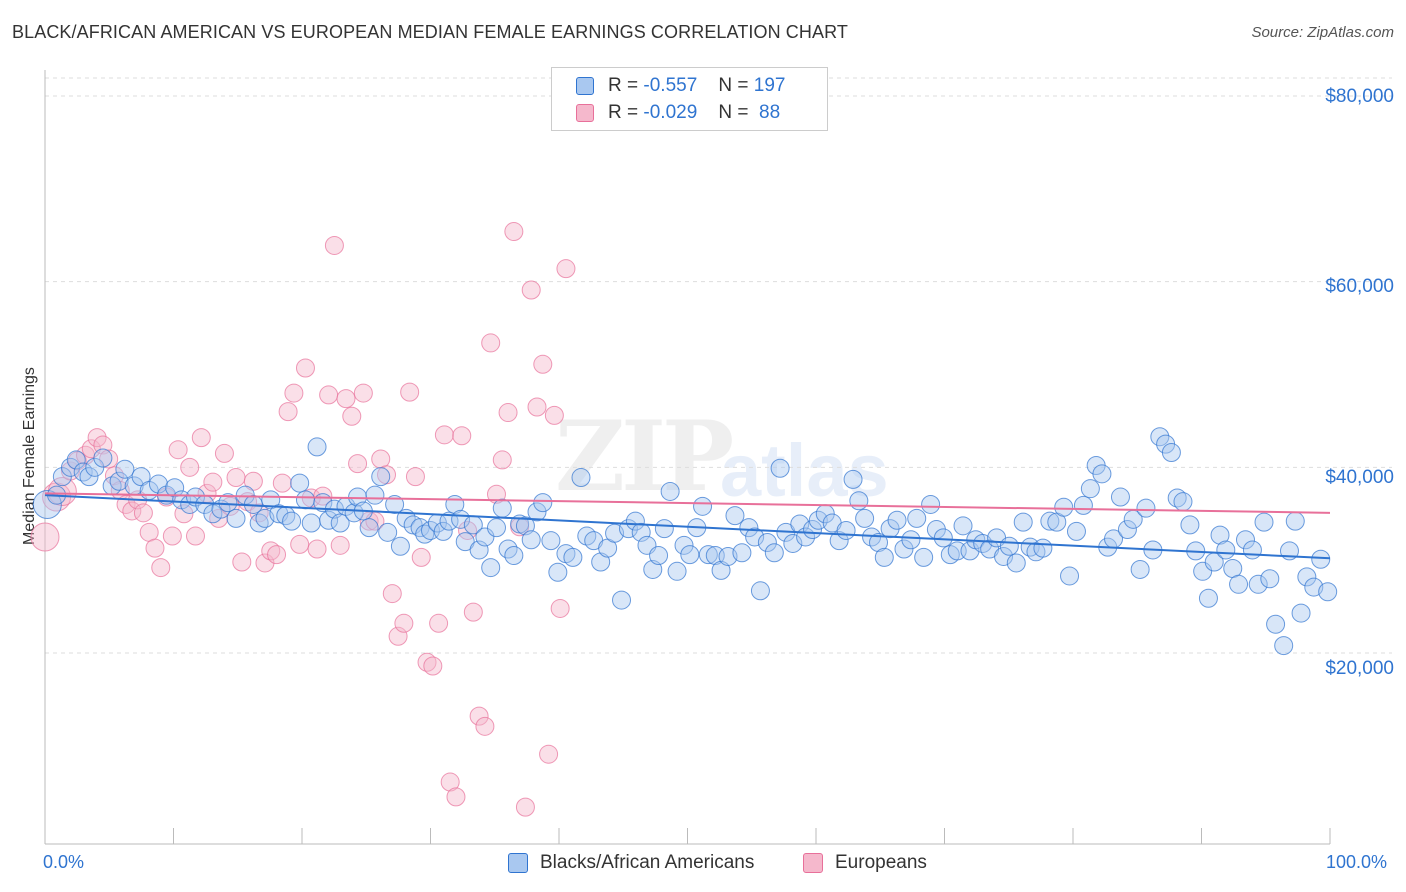 The image size is (1406, 892). What do you see at coordinates (733, 112) in the screenshot?
I see `n-label: N =` at bounding box center [733, 112].